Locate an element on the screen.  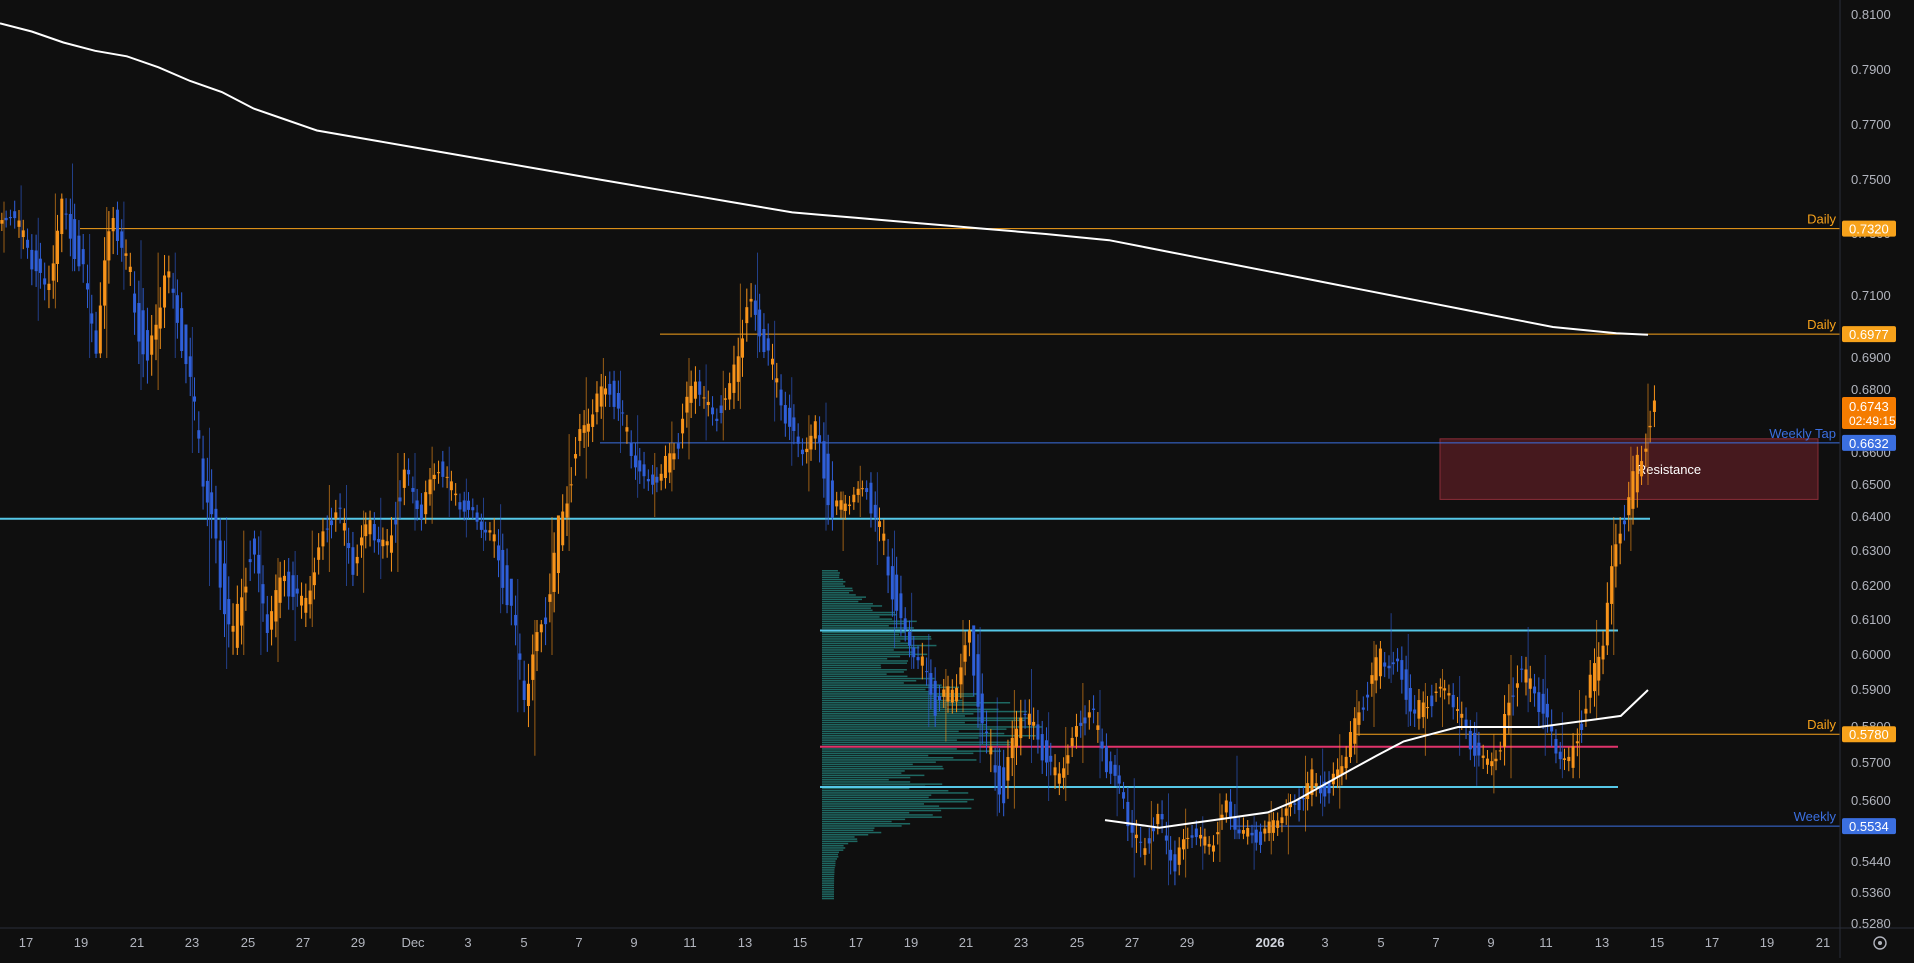
level-price-tag-text: 0.6632 is located at coordinates (1869, 443).